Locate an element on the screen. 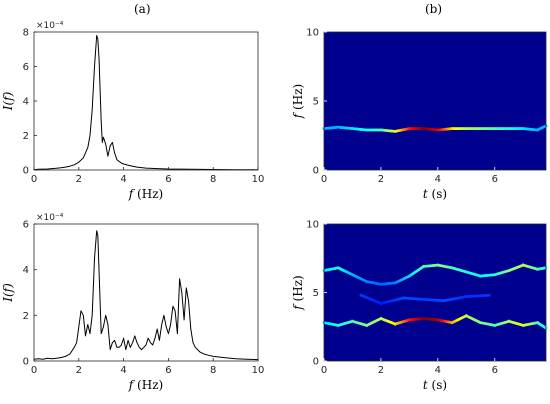  panel-label-b: (b) is located at coordinates (434, 9).